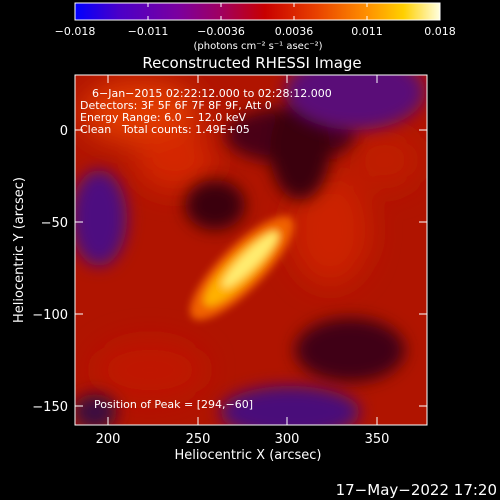  What do you see at coordinates (148, 31) in the screenshot?
I see `colorbar-tick-label: −0.011` at bounding box center [148, 31].